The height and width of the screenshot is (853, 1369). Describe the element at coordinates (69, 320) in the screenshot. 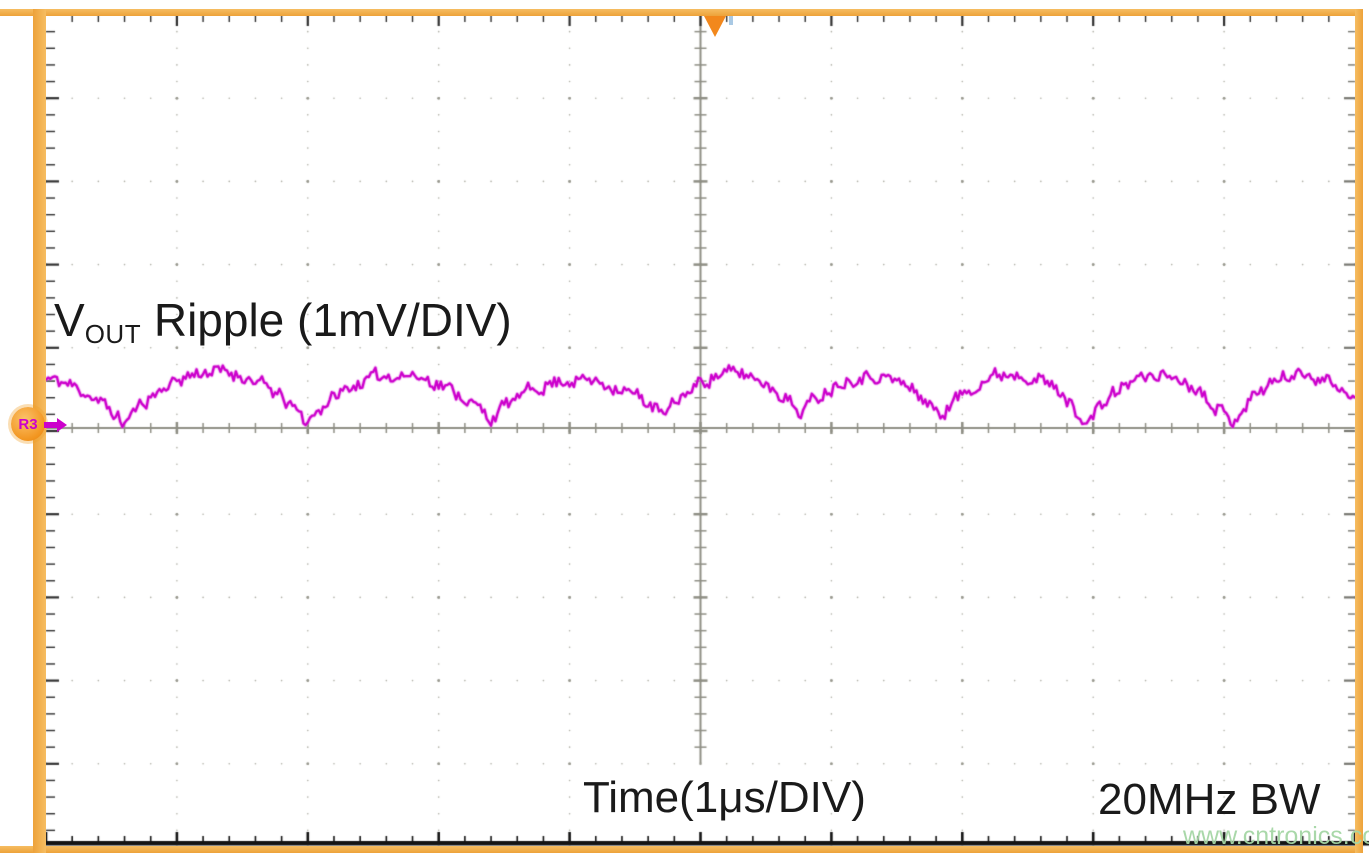

I see `channel-label-prefix: V` at that location.